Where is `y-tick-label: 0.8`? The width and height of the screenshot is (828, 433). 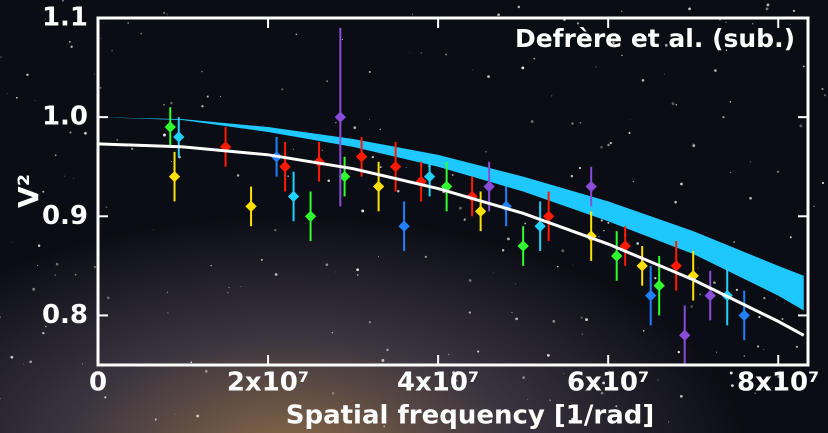
y-tick-label: 0.8 is located at coordinates (65, 315).